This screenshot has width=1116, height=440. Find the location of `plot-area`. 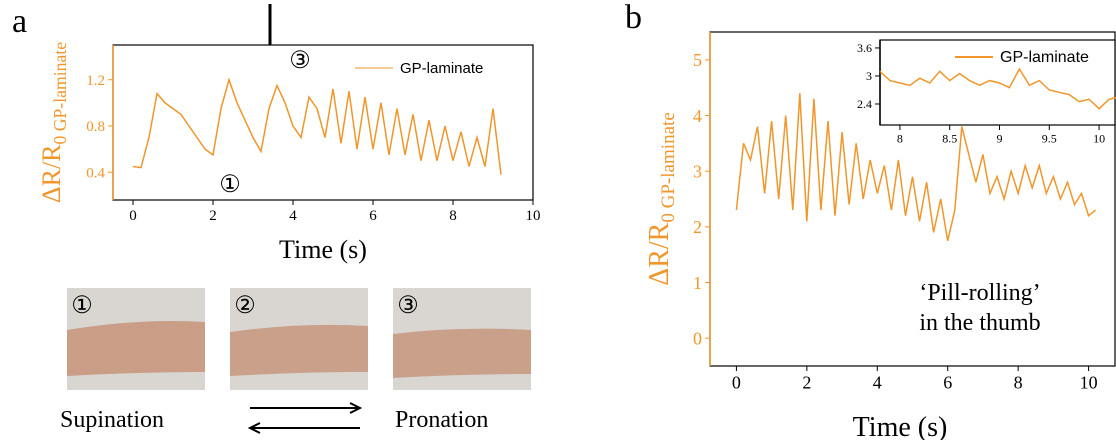

plot-area is located at coordinates (323, 122).